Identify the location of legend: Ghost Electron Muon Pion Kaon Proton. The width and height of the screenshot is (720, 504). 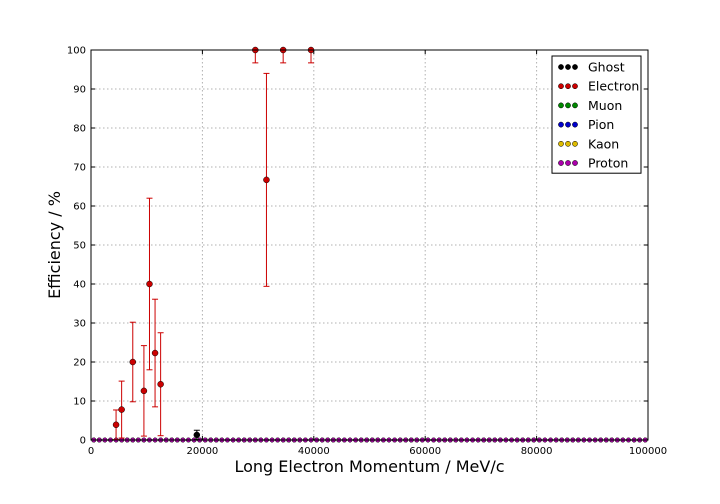
(596, 114).